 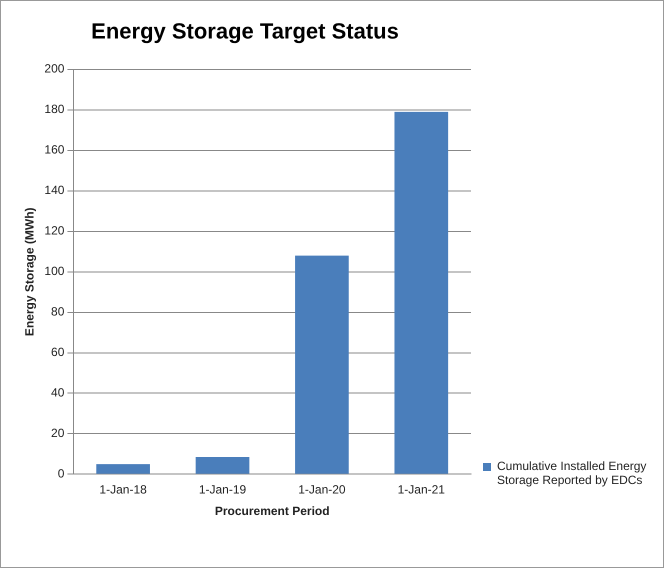 I want to click on chart-title: Energy Storage Target Status, so click(x=245, y=31).